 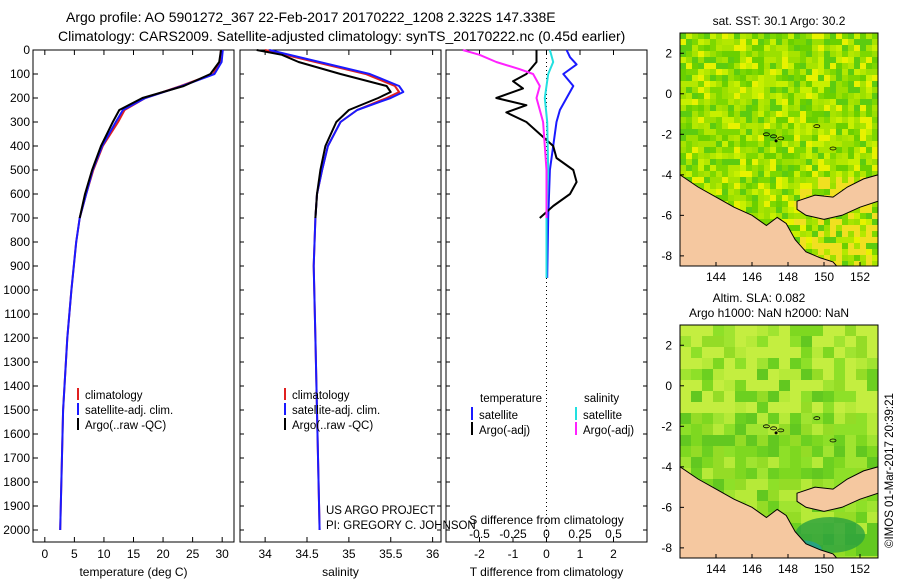 What do you see at coordinates (580, 554) in the screenshot?
I see `x-tick-label: 1` at bounding box center [580, 554].